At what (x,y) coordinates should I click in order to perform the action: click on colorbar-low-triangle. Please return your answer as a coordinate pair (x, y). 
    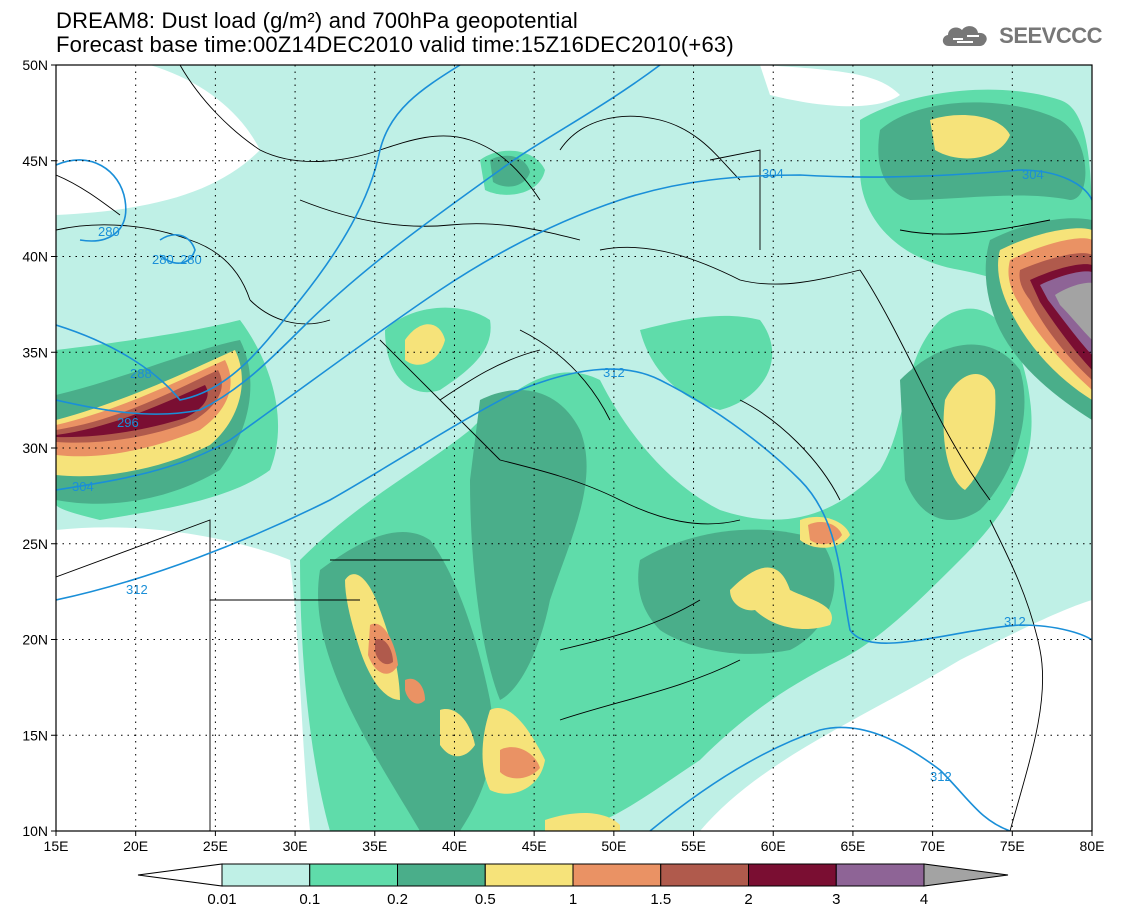
    Looking at the image, I should click on (180, 875).